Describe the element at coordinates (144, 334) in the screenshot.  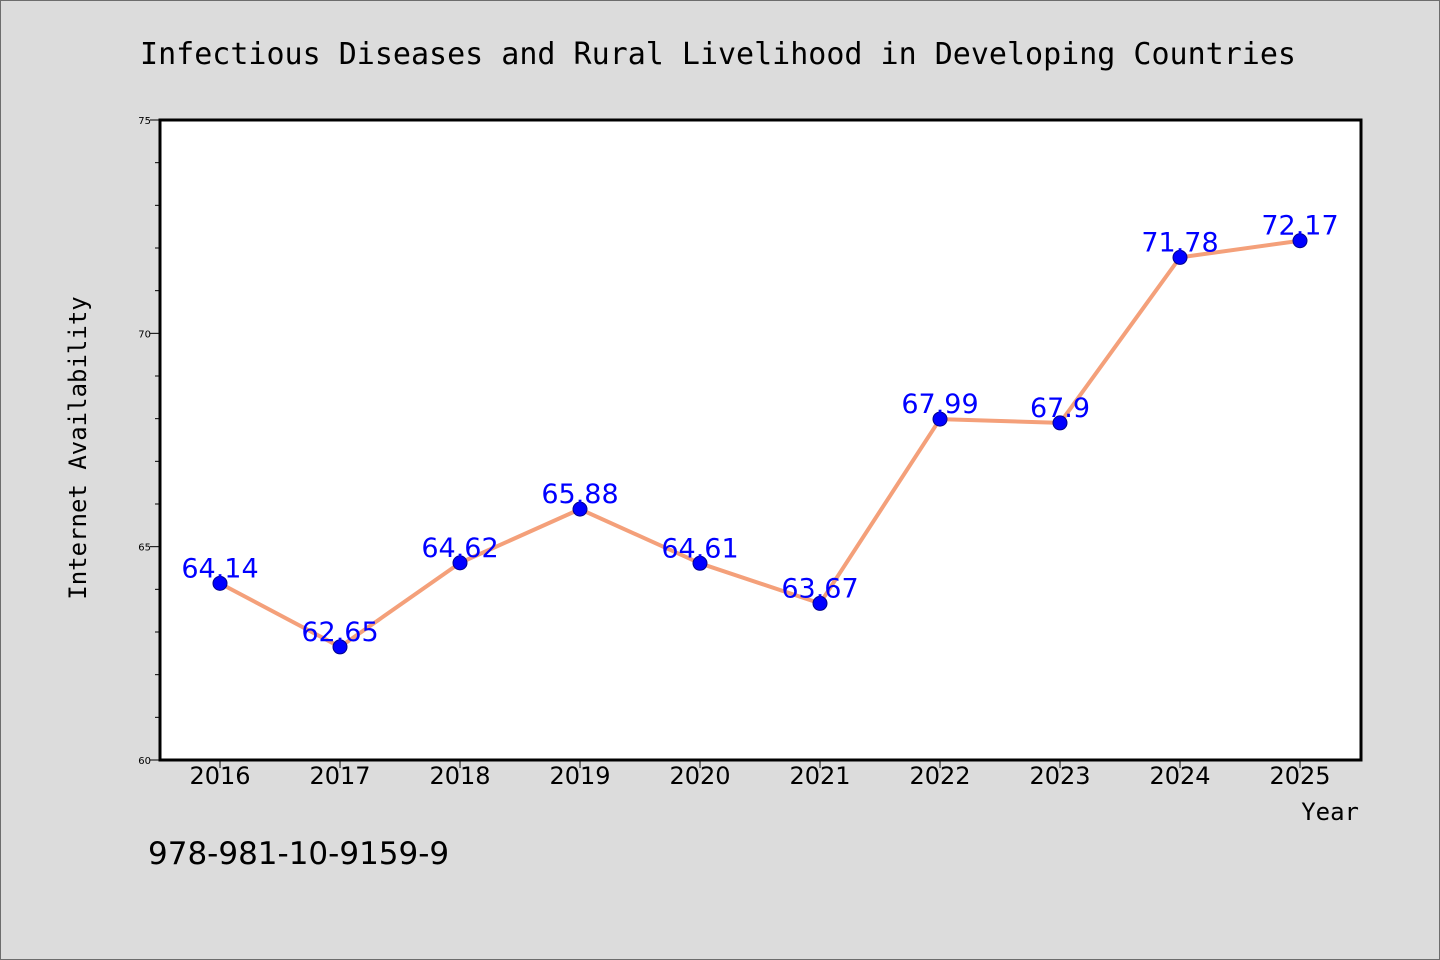
I see `y-tick-label: 70` at that location.